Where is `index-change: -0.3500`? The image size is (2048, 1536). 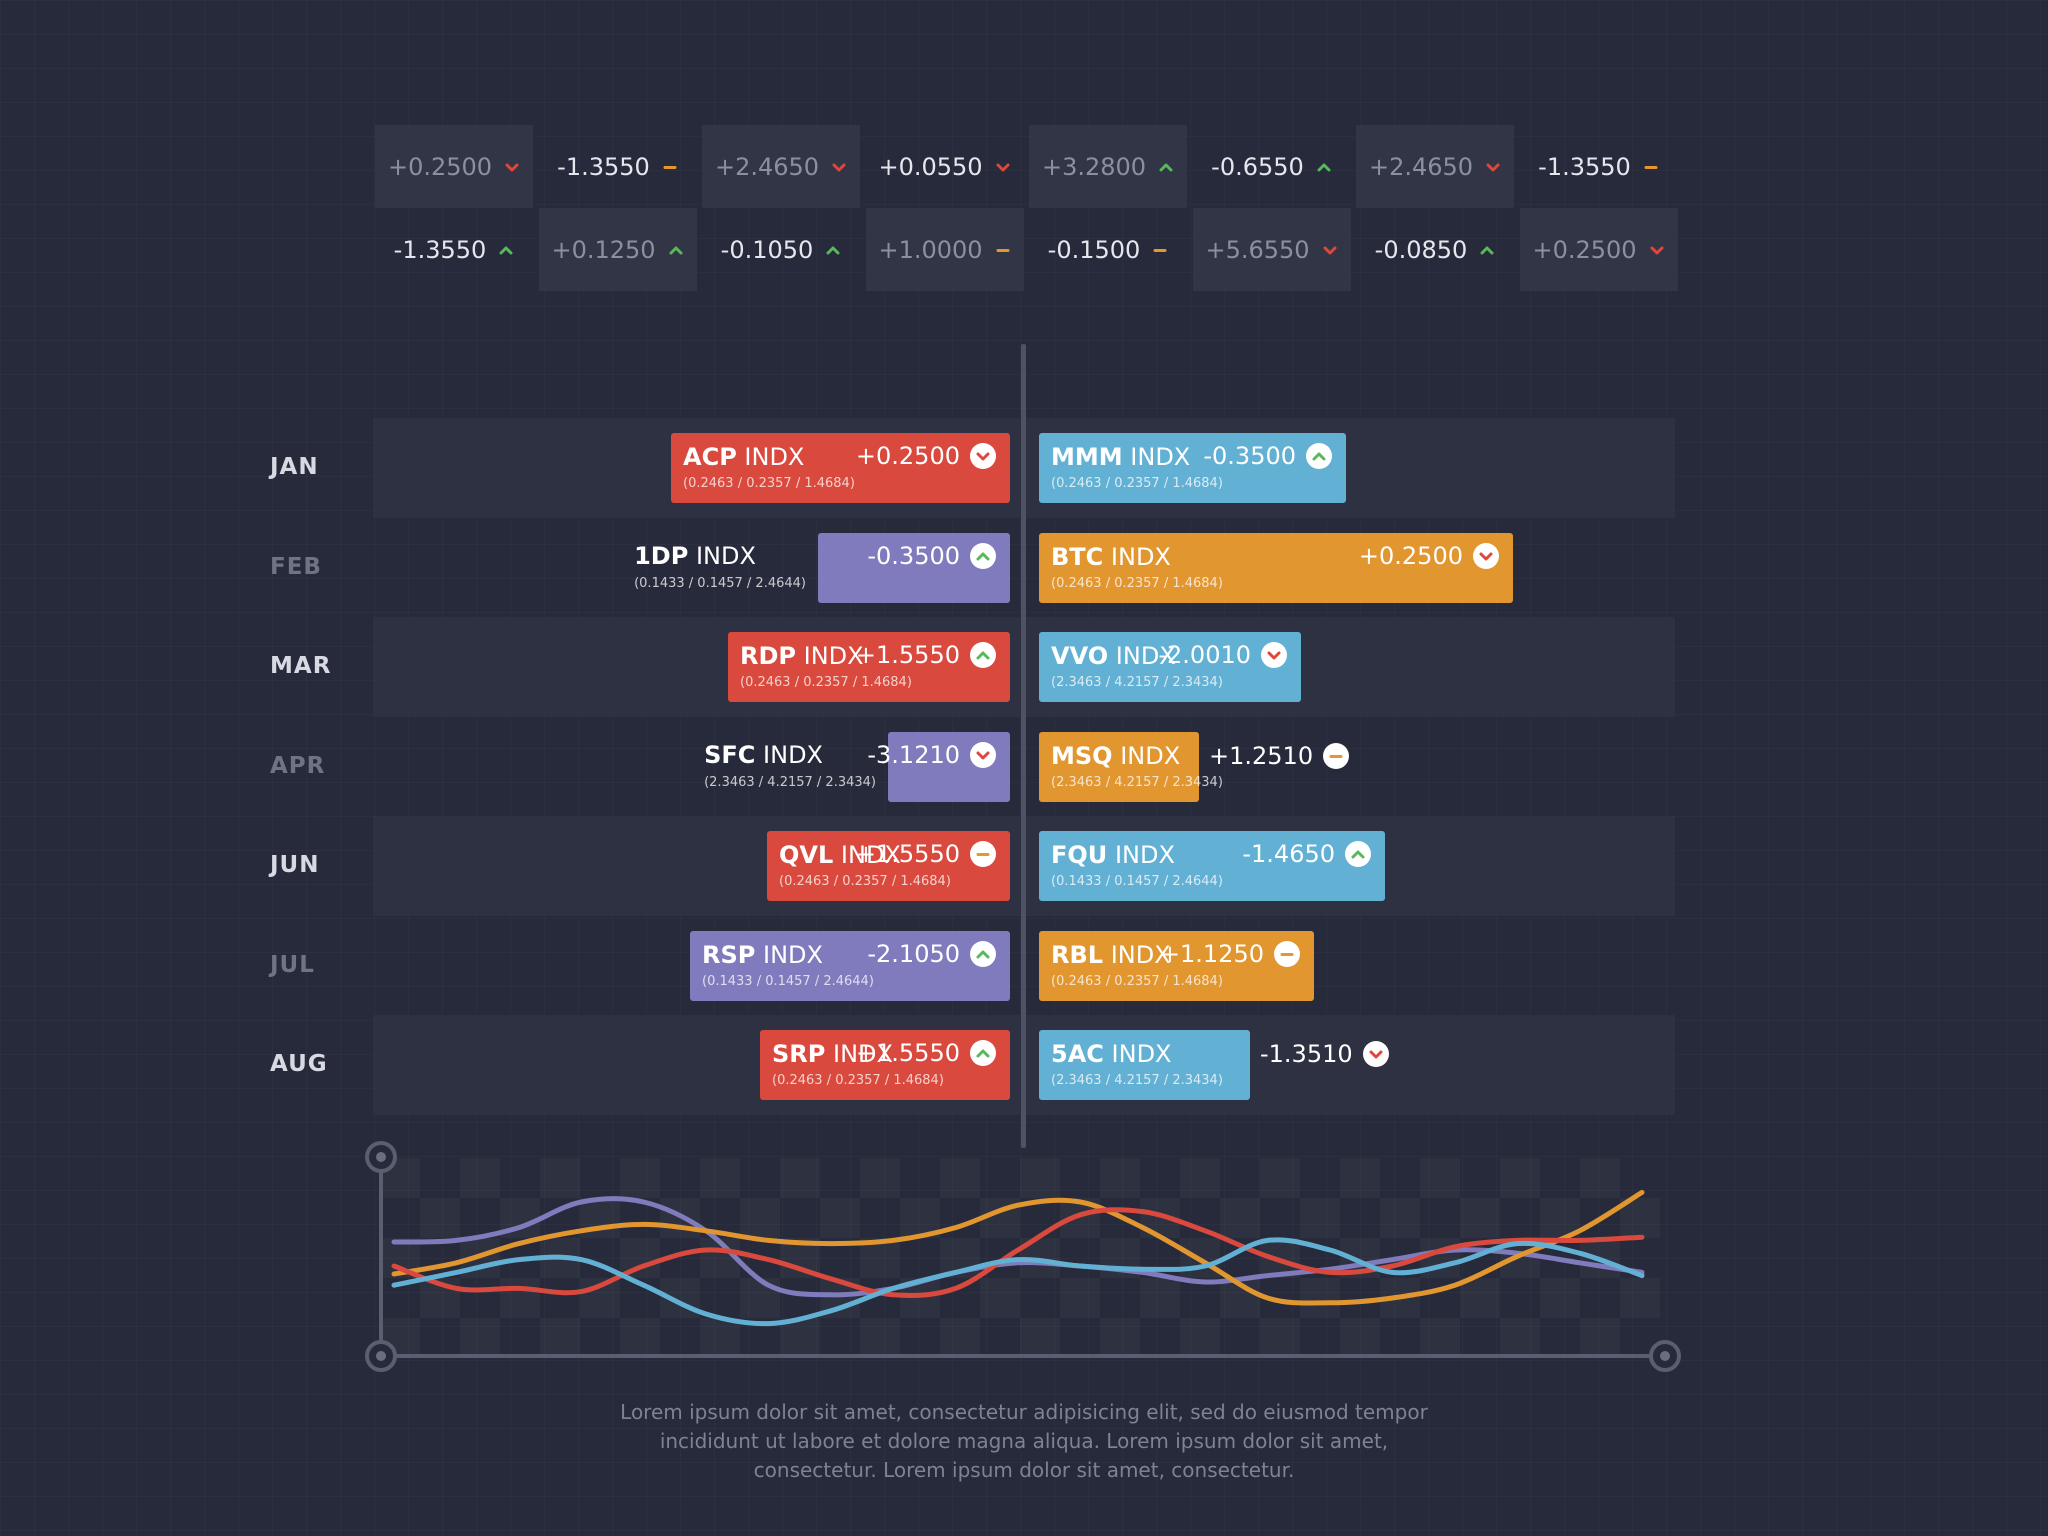 index-change: -0.3500 is located at coordinates (931, 556).